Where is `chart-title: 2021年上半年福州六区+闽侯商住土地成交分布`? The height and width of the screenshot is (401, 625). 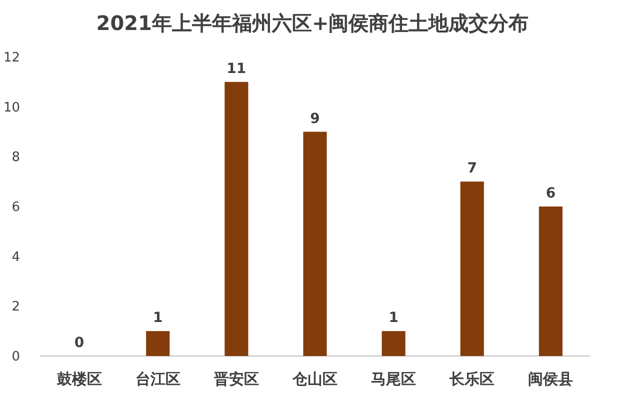
chart-title: 2021年上半年福州六区+闽侯商住土地成交分布 is located at coordinates (312, 23).